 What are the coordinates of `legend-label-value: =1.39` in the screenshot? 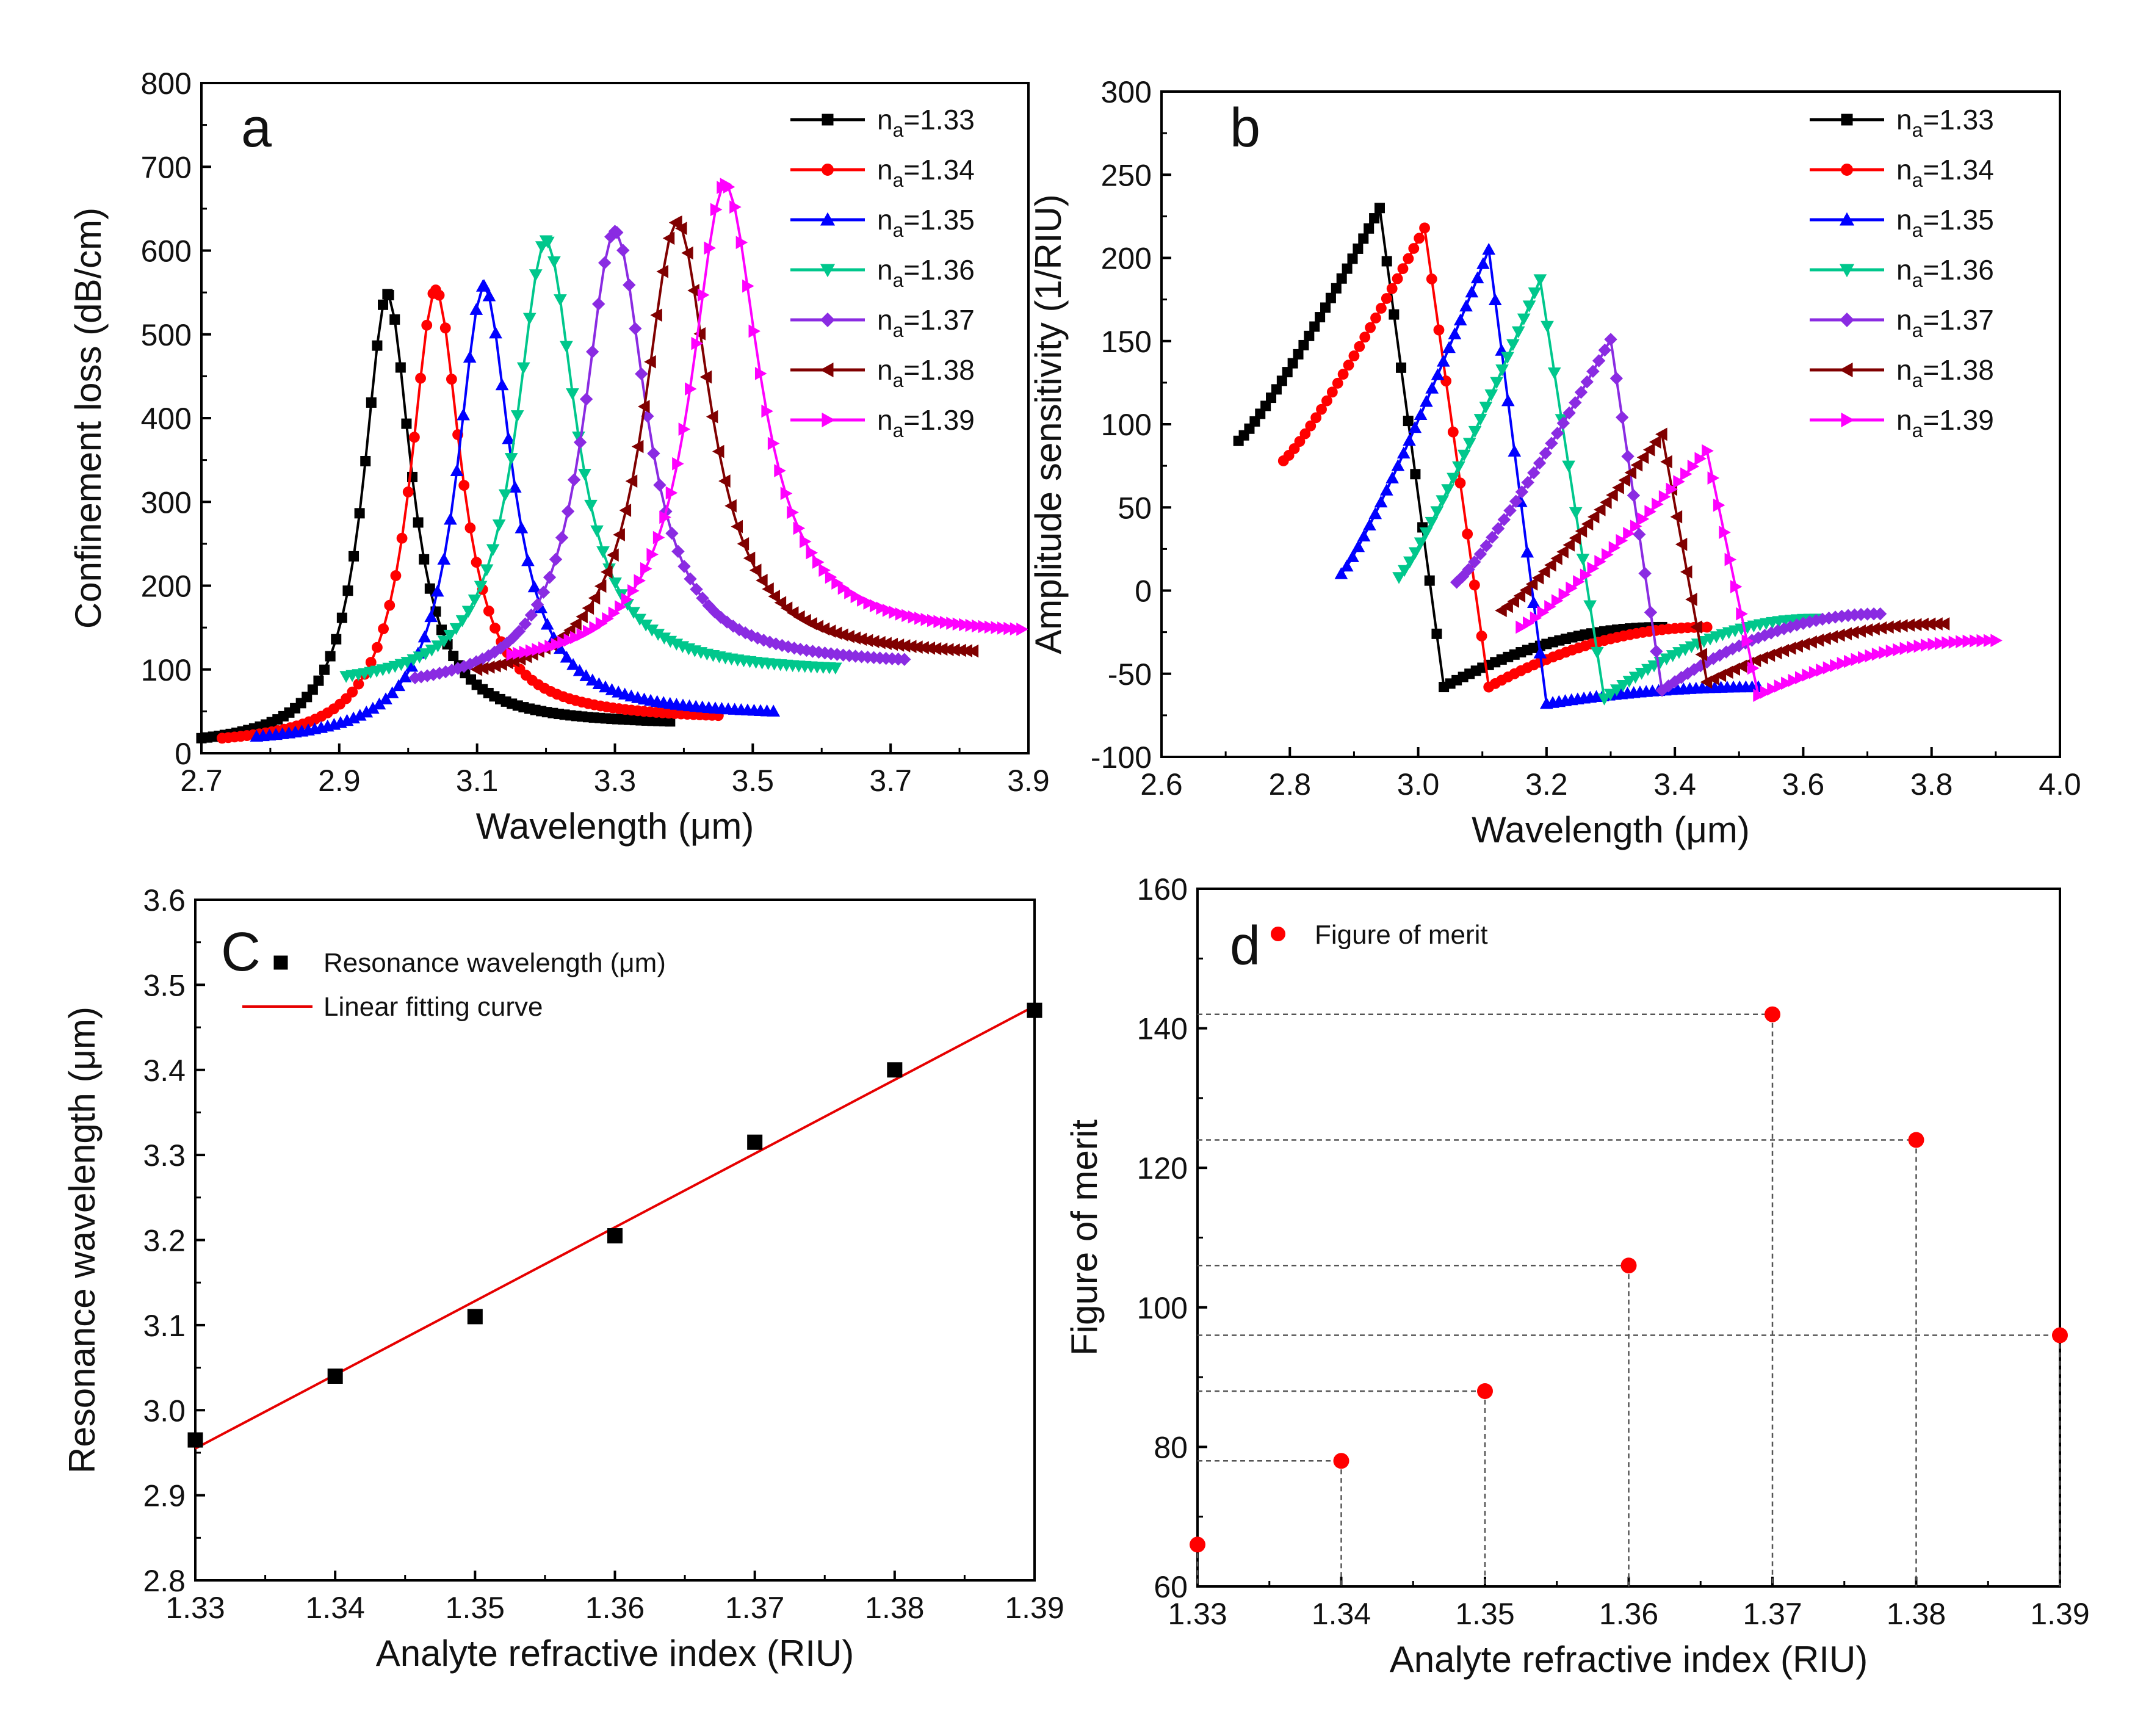 It's located at (939, 420).